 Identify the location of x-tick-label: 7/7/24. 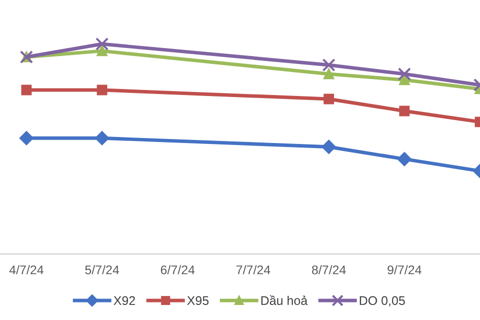
(253, 269).